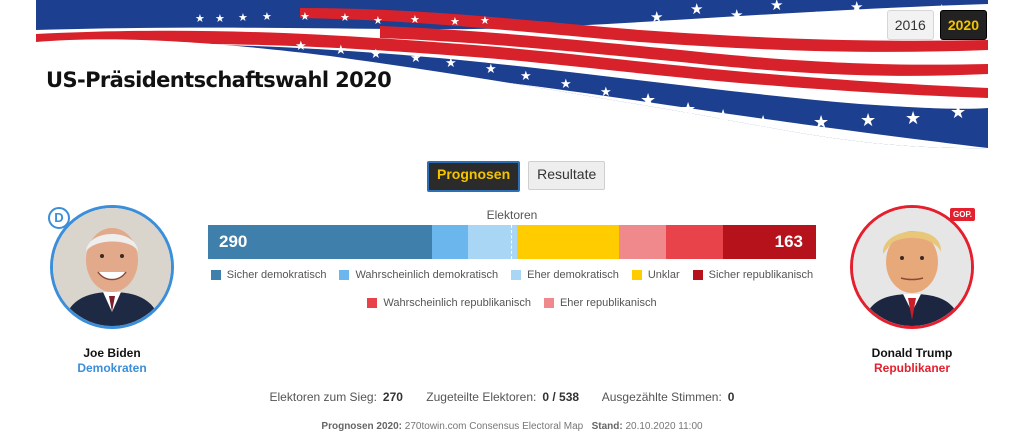 This screenshot has width=1024, height=447. Describe the element at coordinates (912, 267) in the screenshot. I see `avatar-trump` at that location.